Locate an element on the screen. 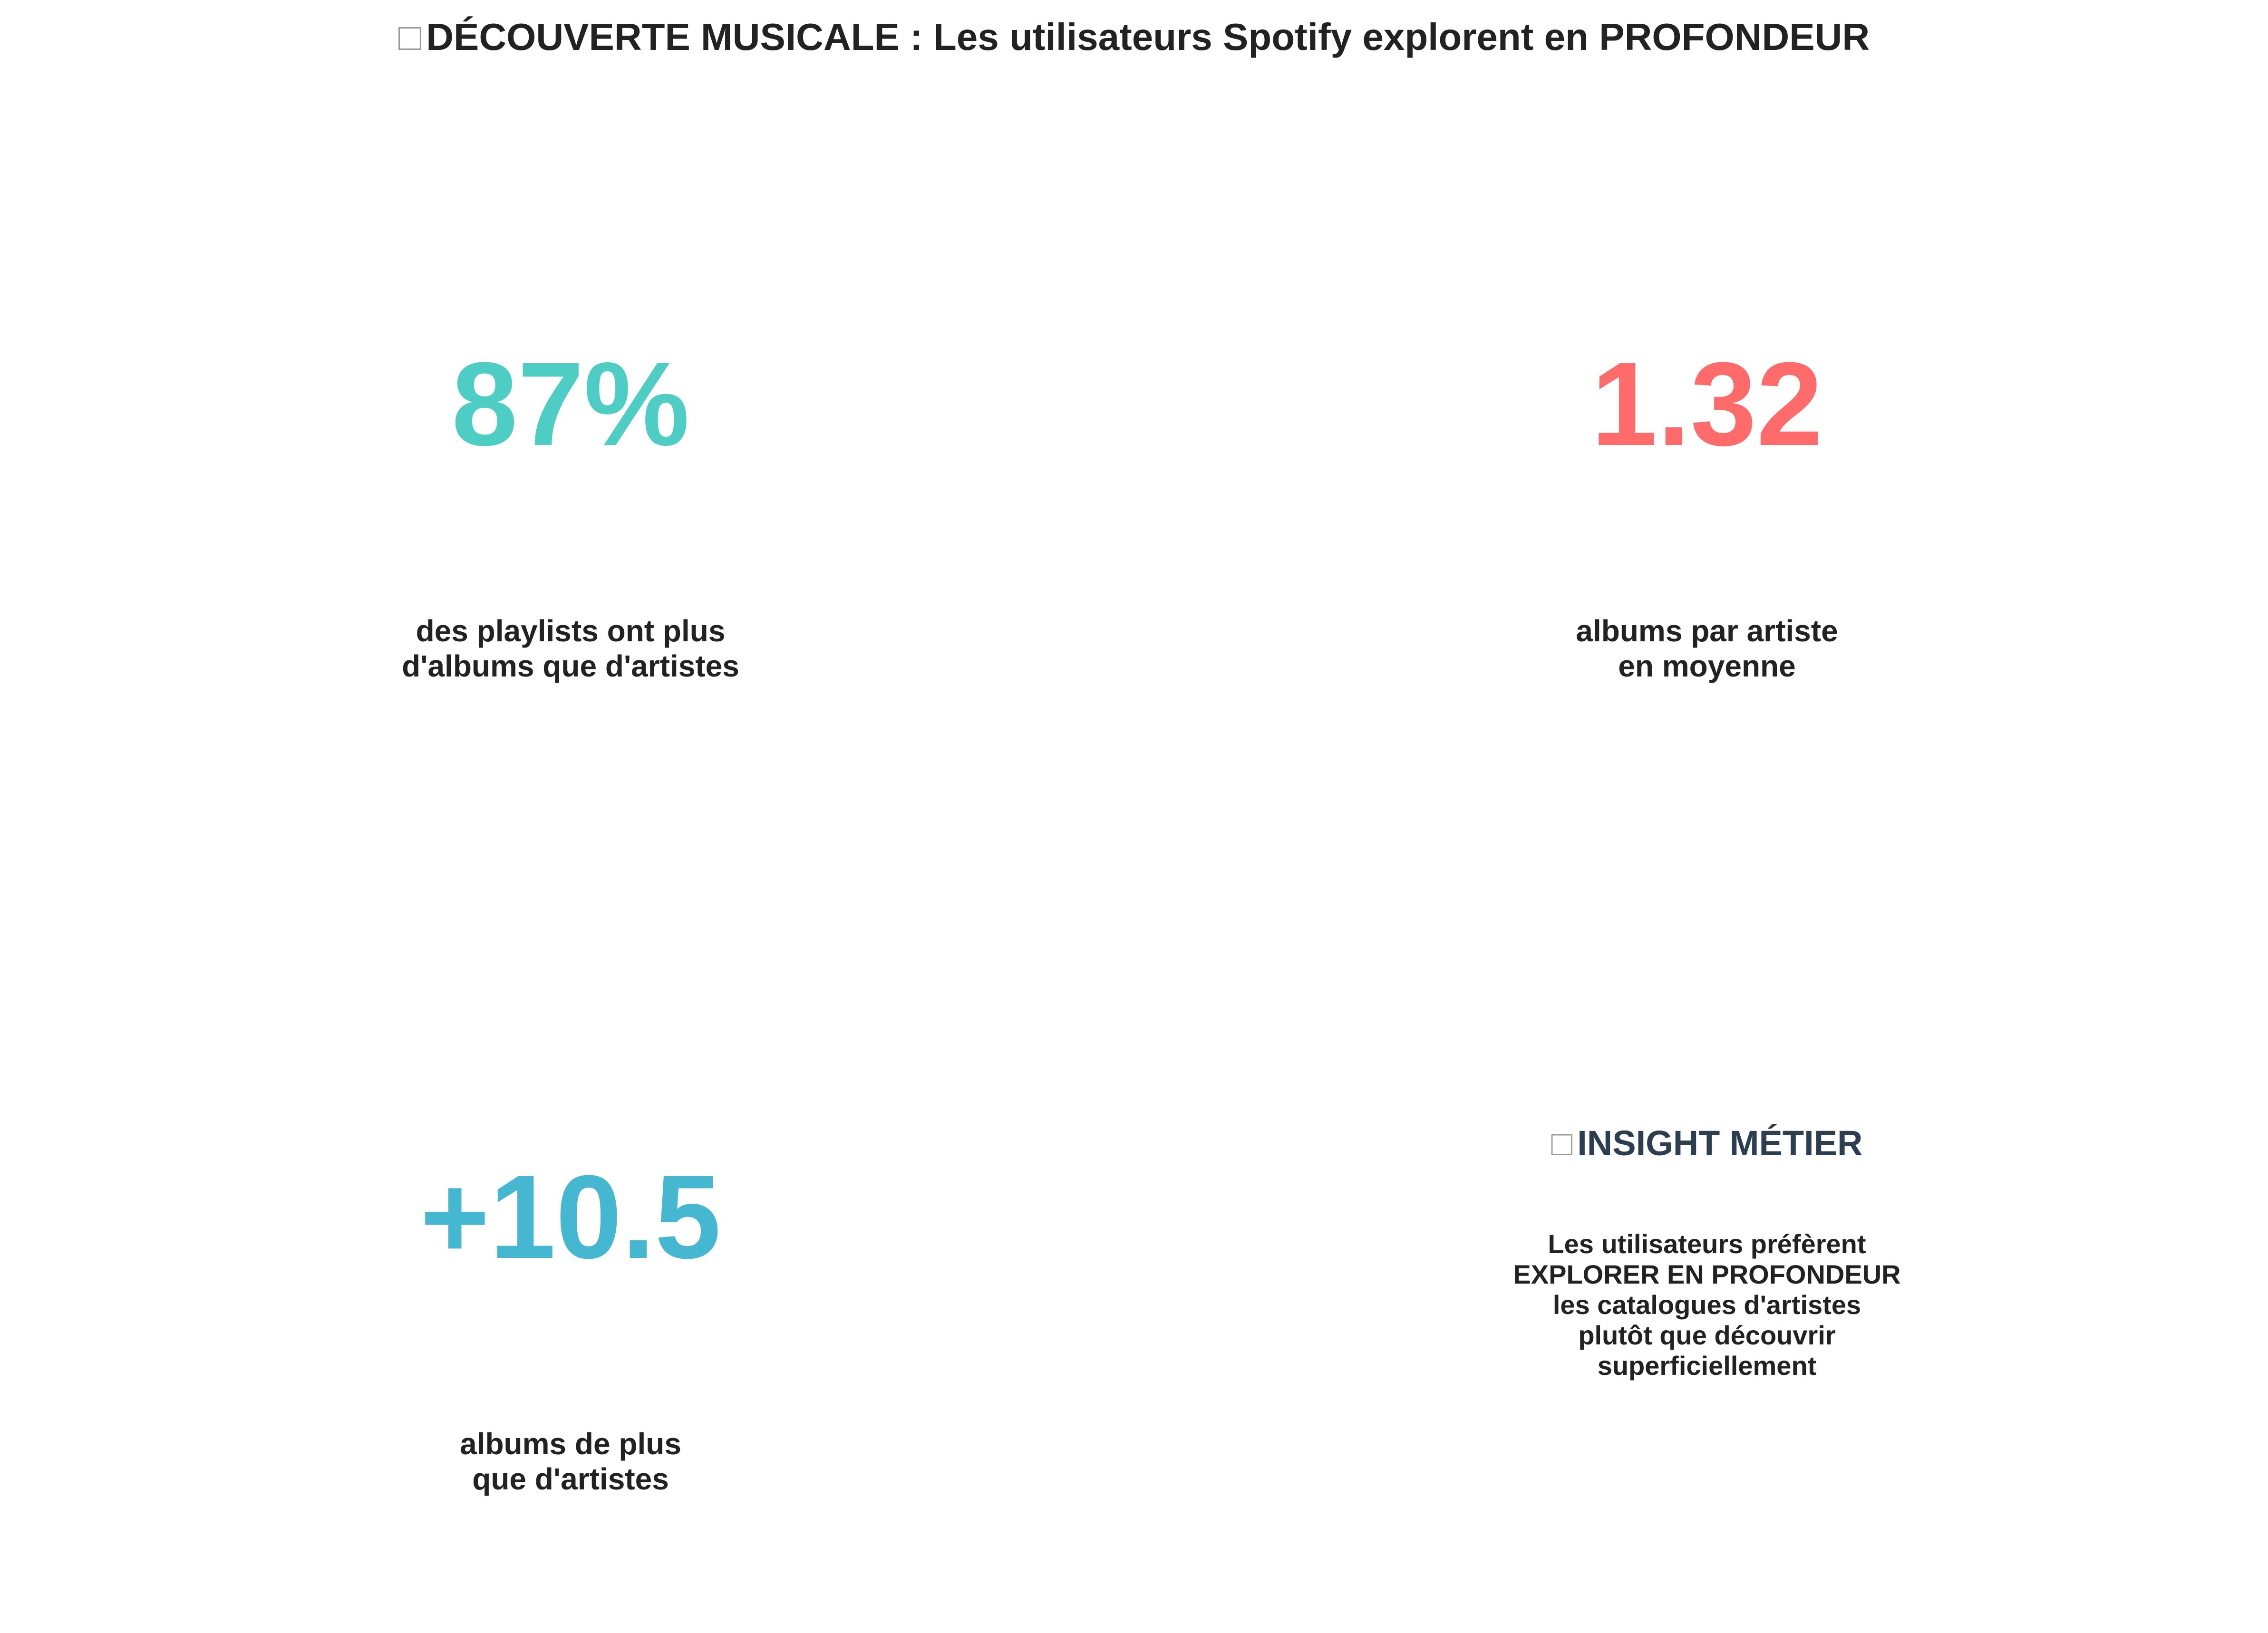 This screenshot has height=1633, width=2268. insight-text-line: superficiellement is located at coordinates (1707, 1366).